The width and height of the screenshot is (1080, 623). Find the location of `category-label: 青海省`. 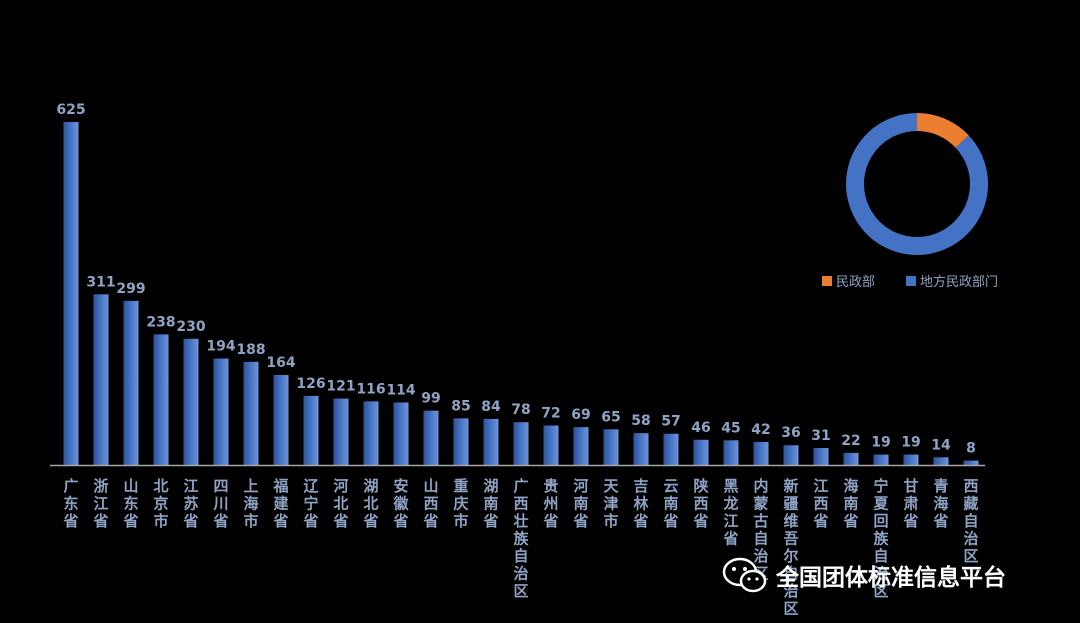

category-label: 青海省 is located at coordinates (940, 503).